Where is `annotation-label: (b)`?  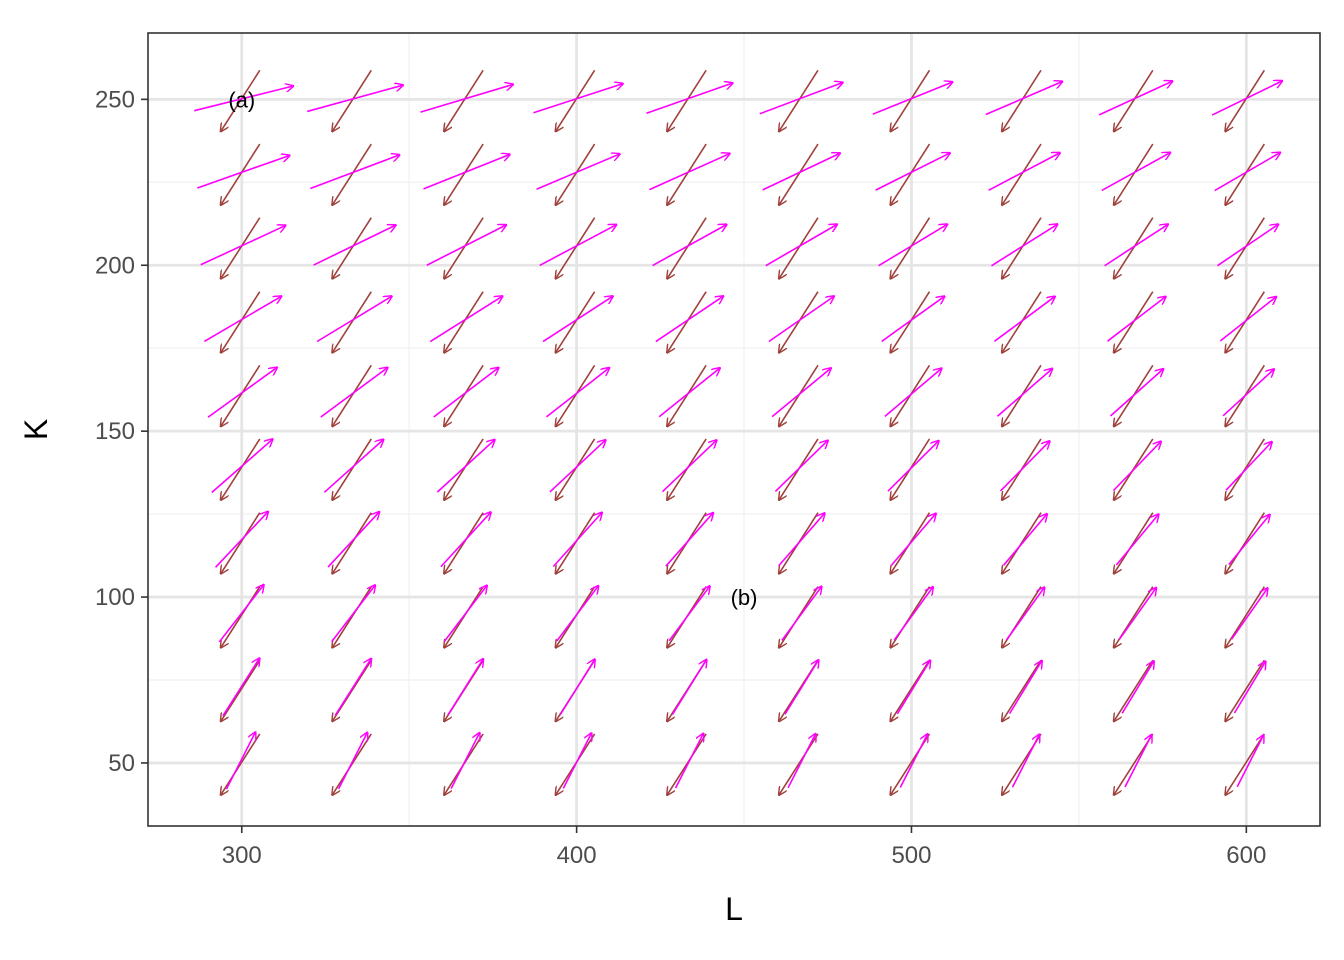
annotation-label: (b) is located at coordinates (744, 597).